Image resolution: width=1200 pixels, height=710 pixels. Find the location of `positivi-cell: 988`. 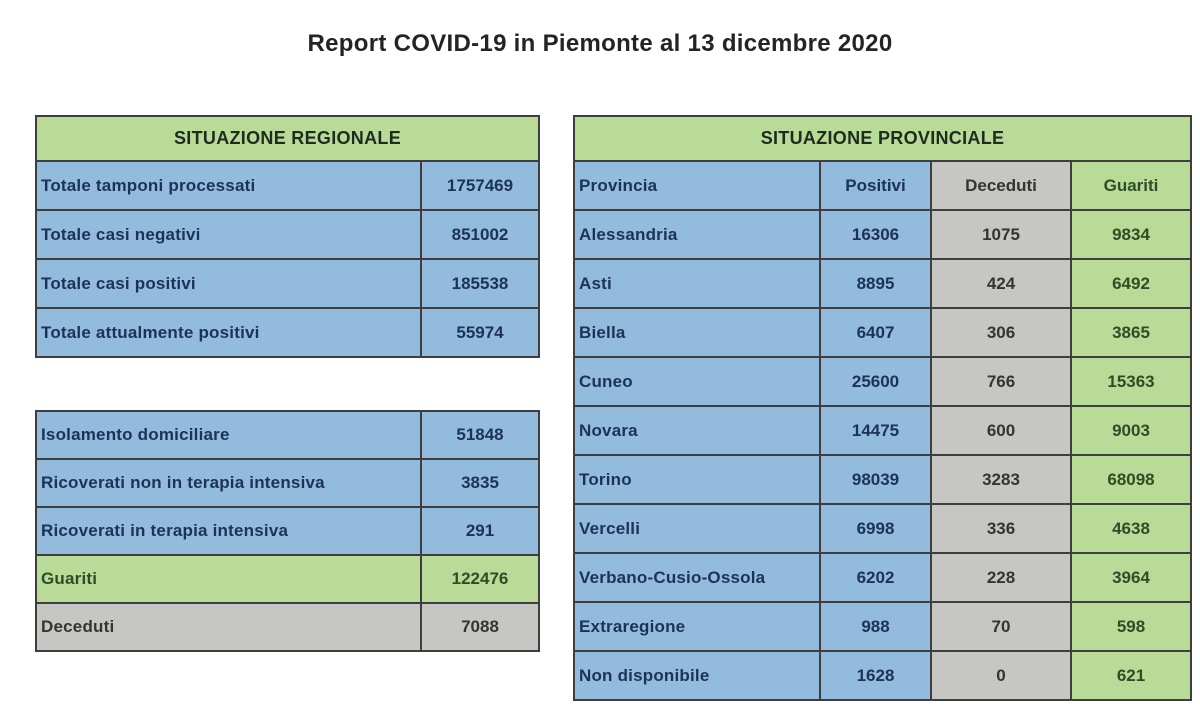

positivi-cell: 988 is located at coordinates (875, 626).